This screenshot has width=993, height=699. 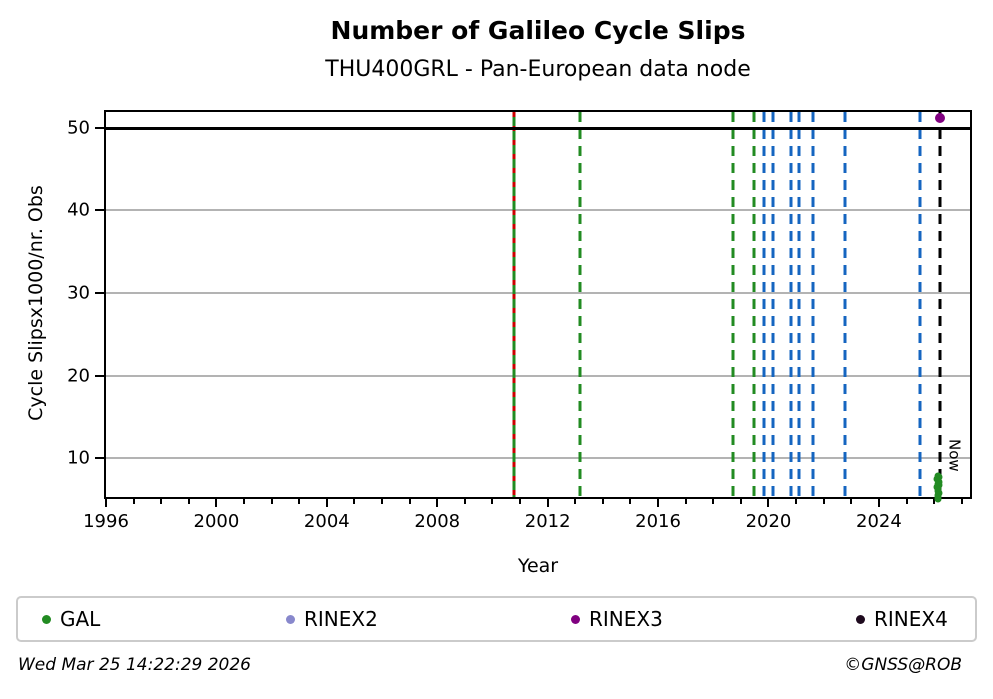 What do you see at coordinates (78, 210) in the screenshot?
I see `y-tick-label: 40` at bounding box center [78, 210].